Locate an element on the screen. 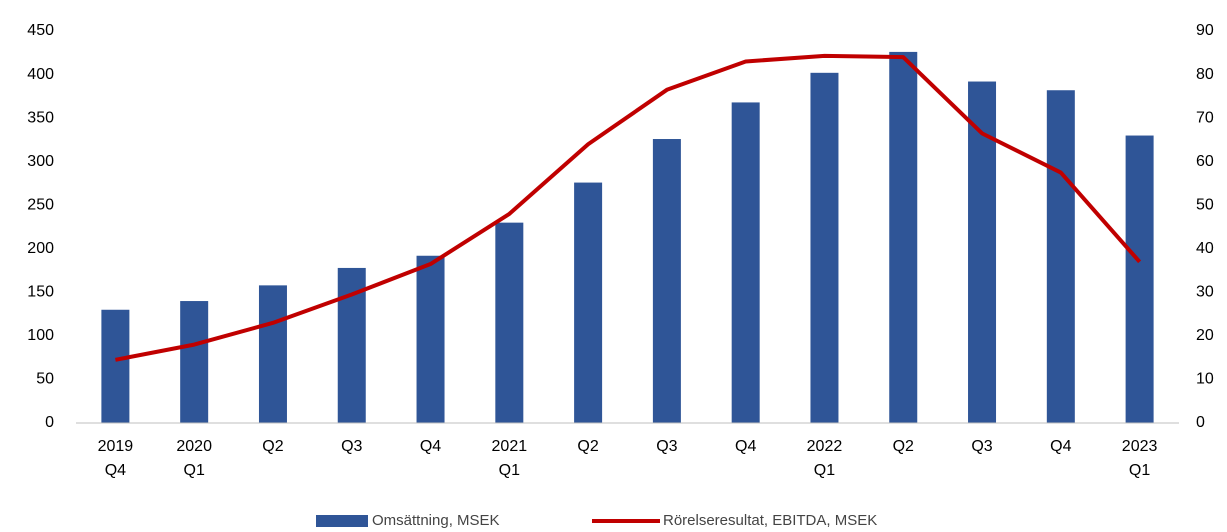 The width and height of the screenshot is (1227, 532). y-tick-label: 50 is located at coordinates (45, 379).